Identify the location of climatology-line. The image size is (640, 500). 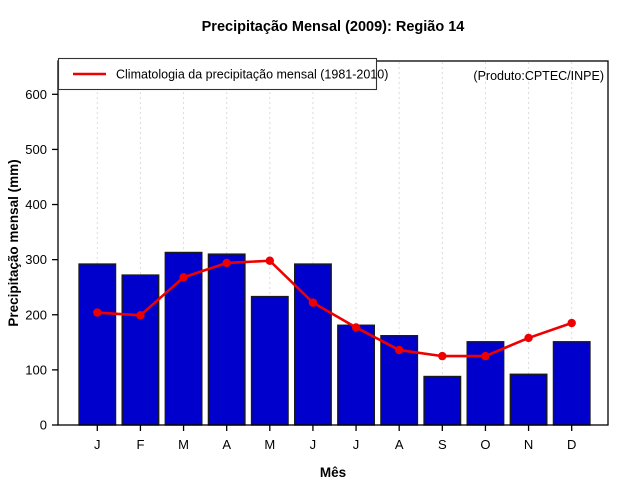
(335, 308).